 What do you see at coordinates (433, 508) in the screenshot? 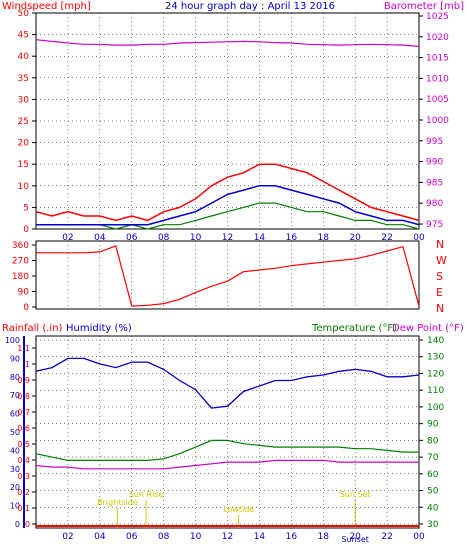
I see `temperature-tick-label: 40` at bounding box center [433, 508].